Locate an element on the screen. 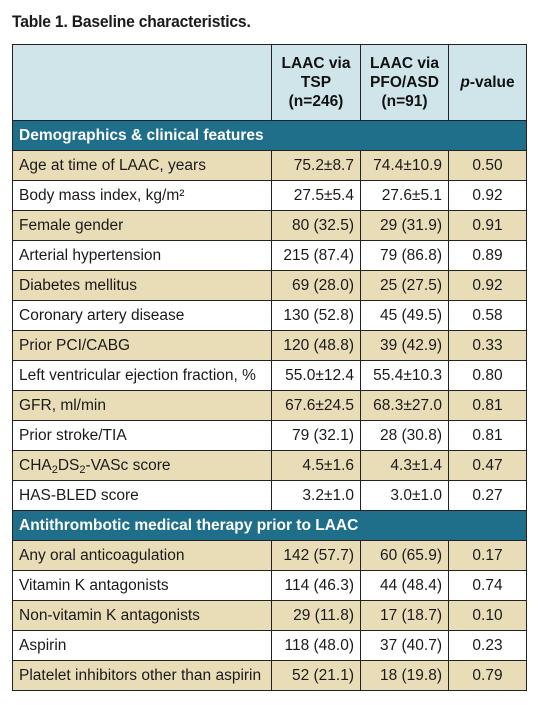 This screenshot has width=540, height=705. value-p: 0.23 is located at coordinates (487, 645).